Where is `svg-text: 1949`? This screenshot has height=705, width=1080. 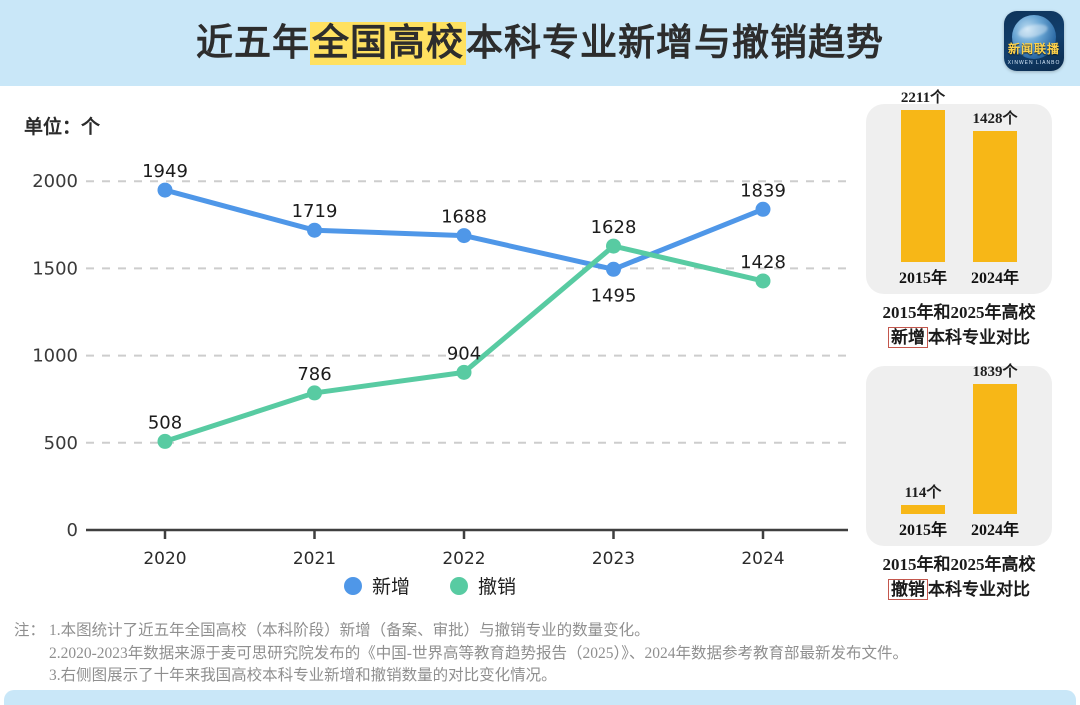
svg-text: 1949 is located at coordinates (165, 171).